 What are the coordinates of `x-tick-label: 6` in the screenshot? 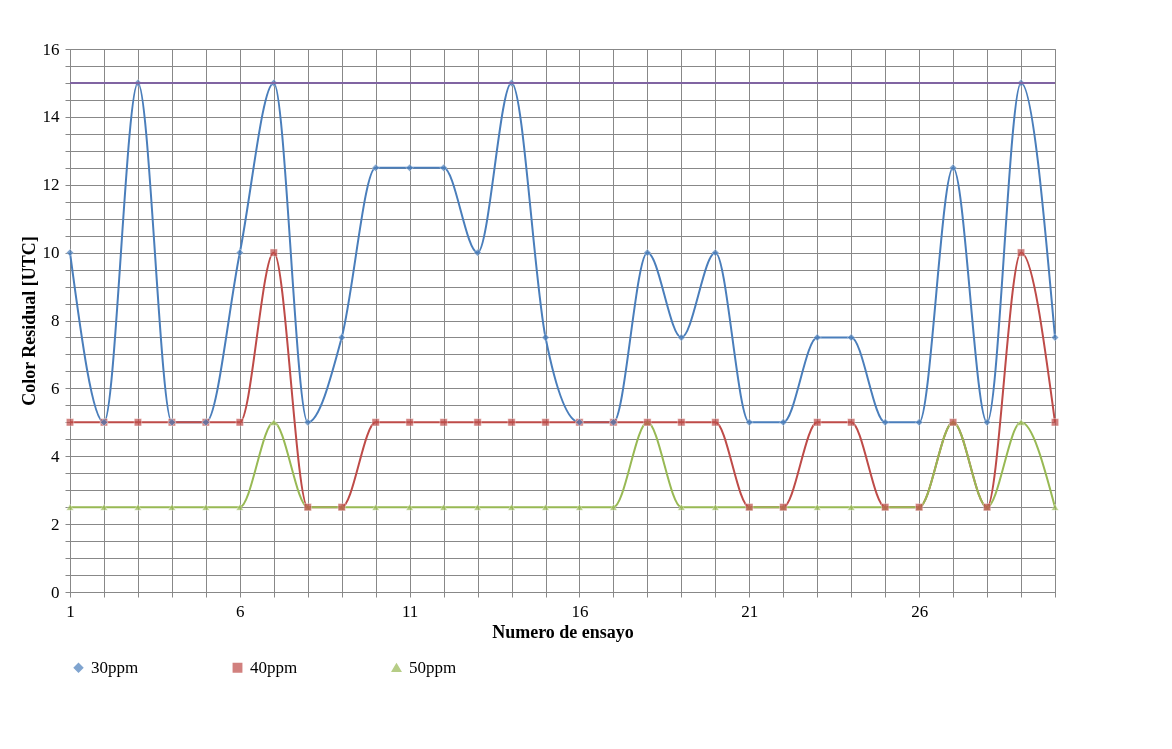 It's located at (240, 611).